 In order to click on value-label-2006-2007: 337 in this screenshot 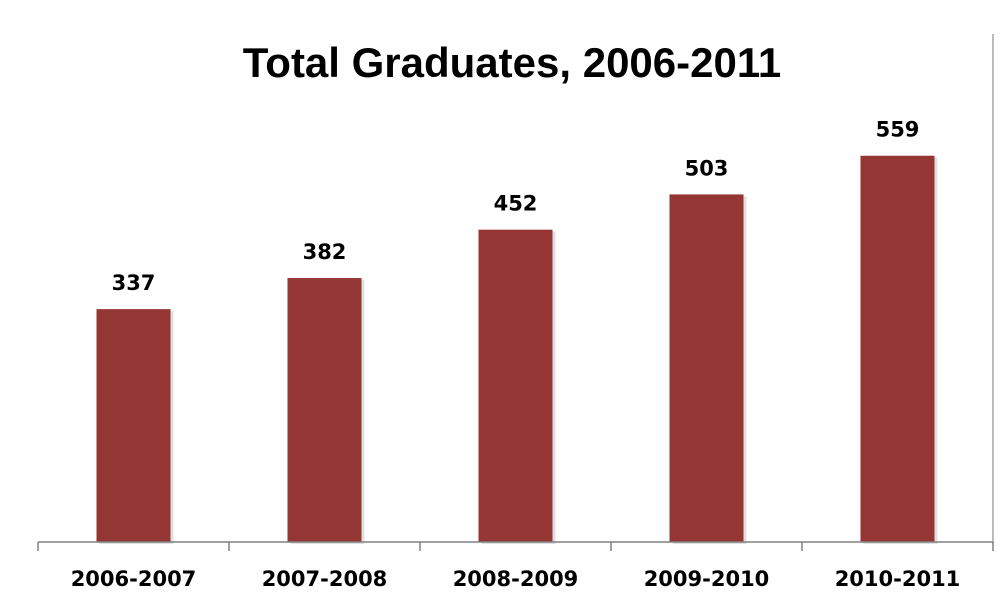, I will do `click(134, 283)`.